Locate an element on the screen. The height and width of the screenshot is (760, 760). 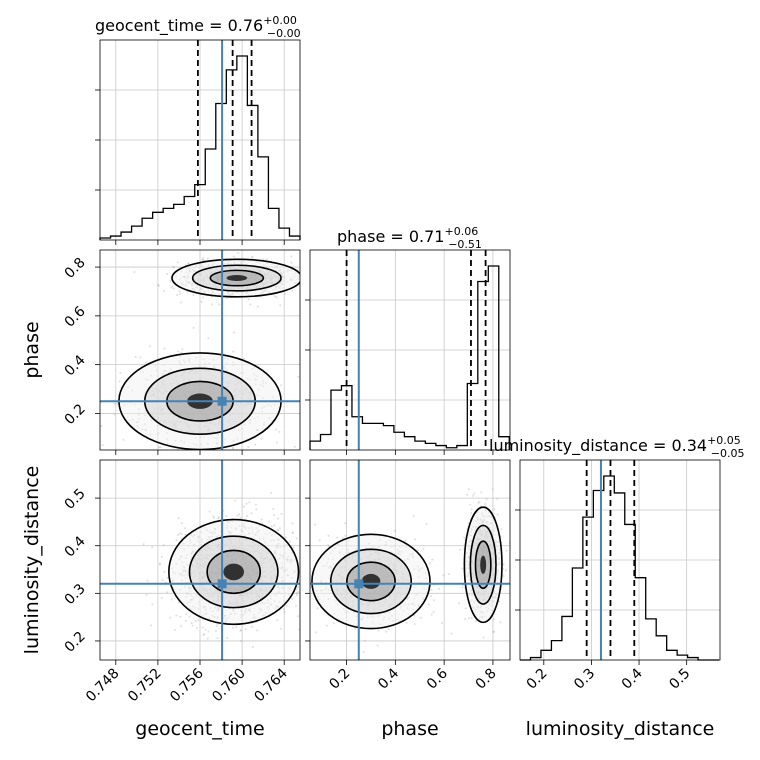
scatter-frame is located at coordinates (410, 560).